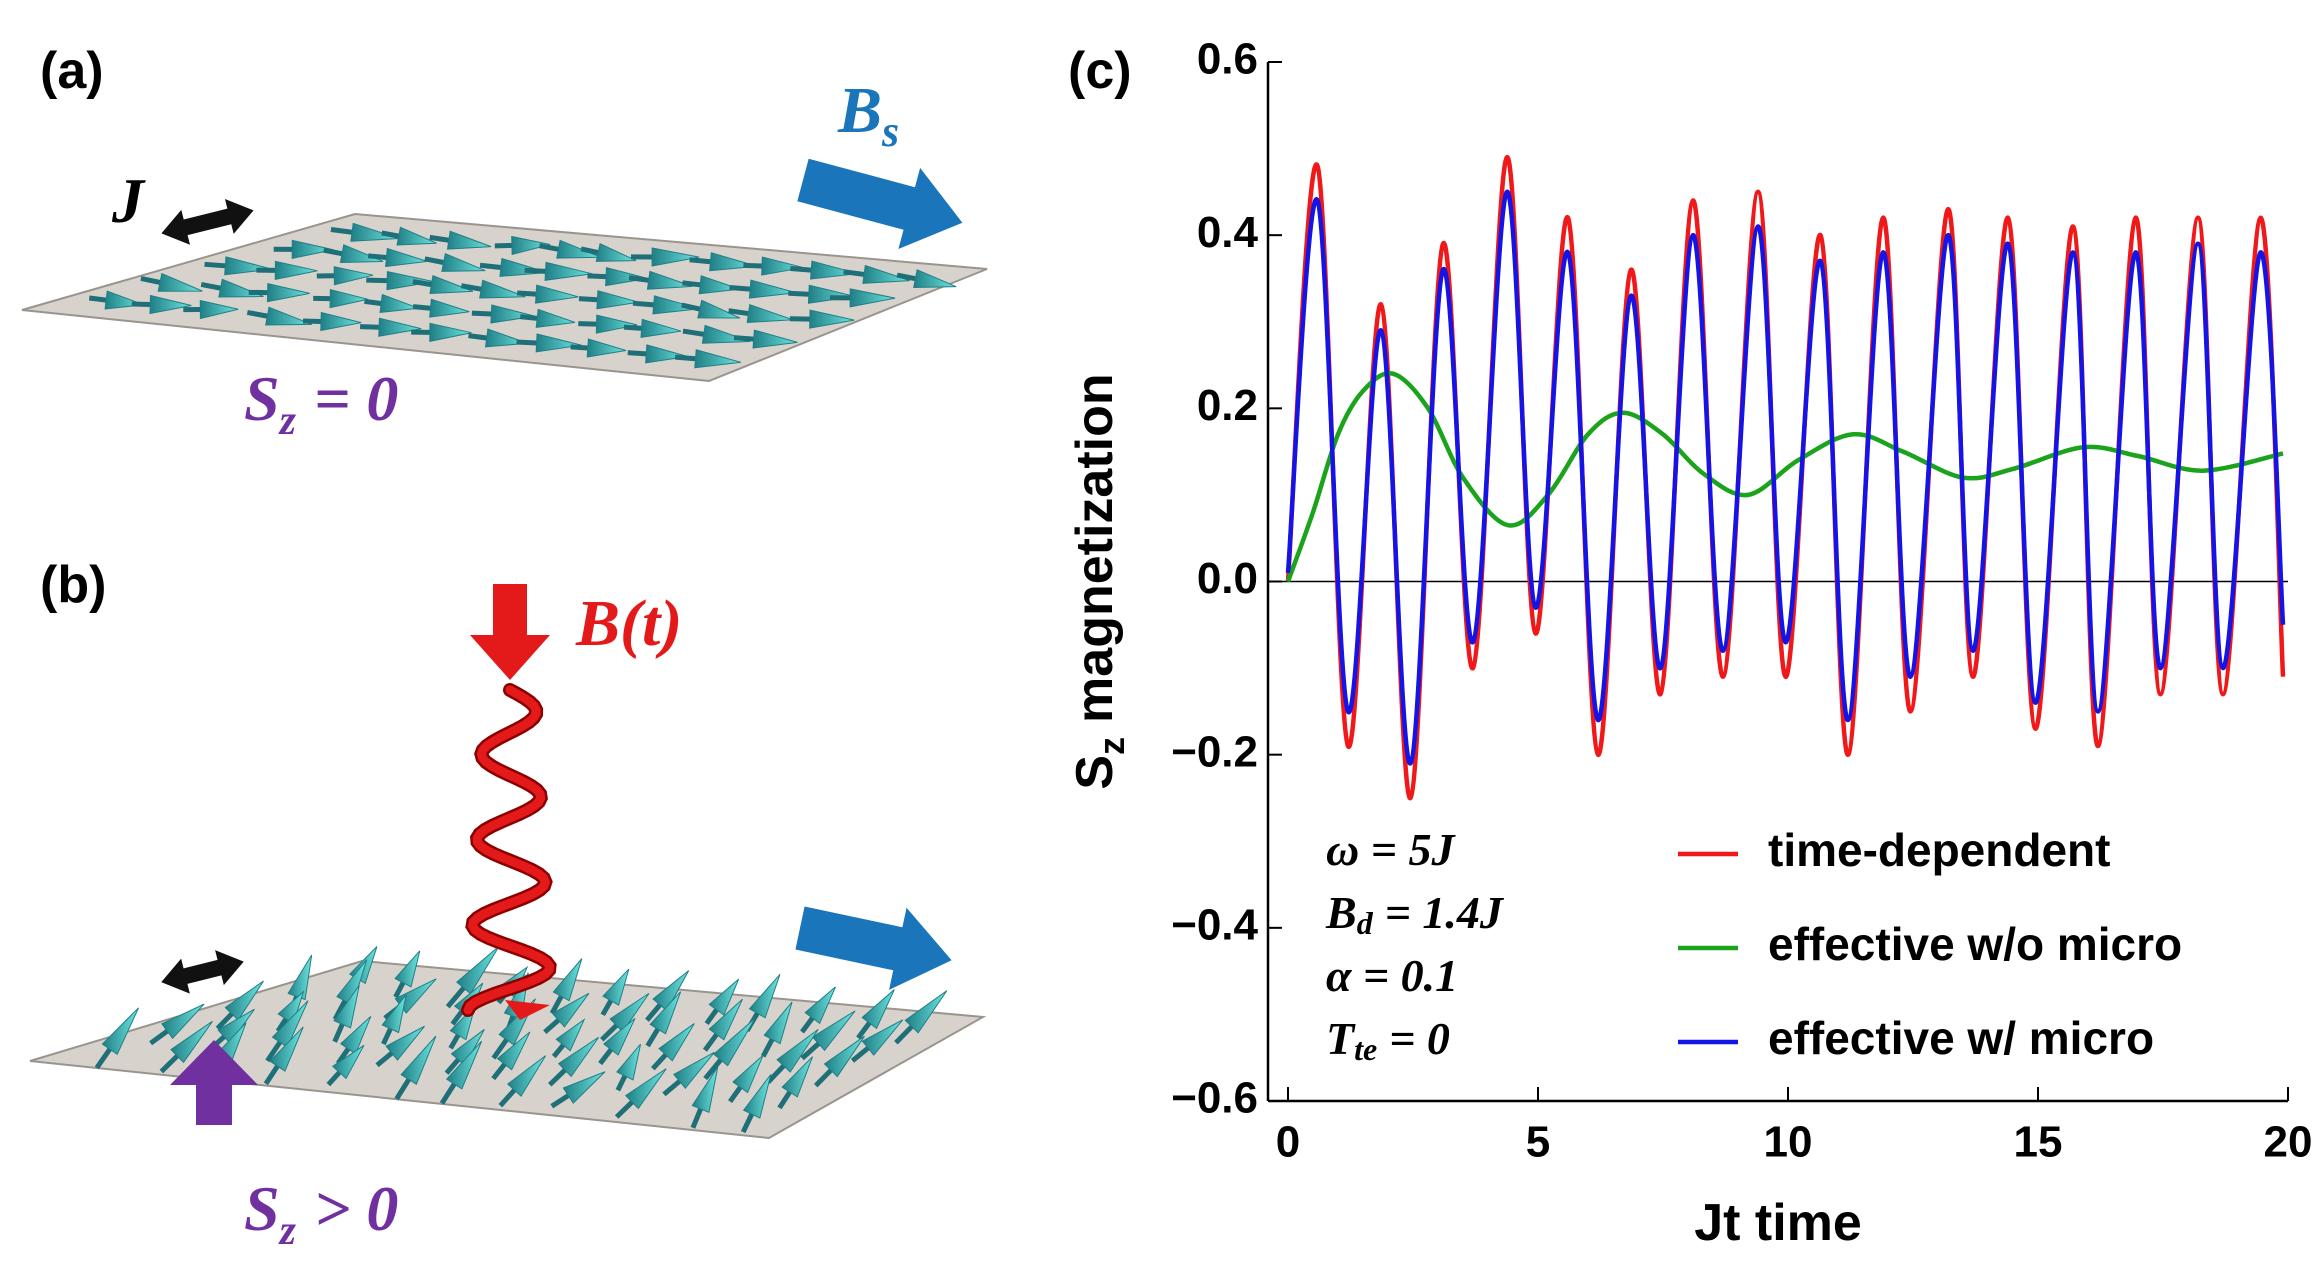 The width and height of the screenshot is (2317, 1273). I want to click on annotation-text: α = 0.1, so click(1392, 975).